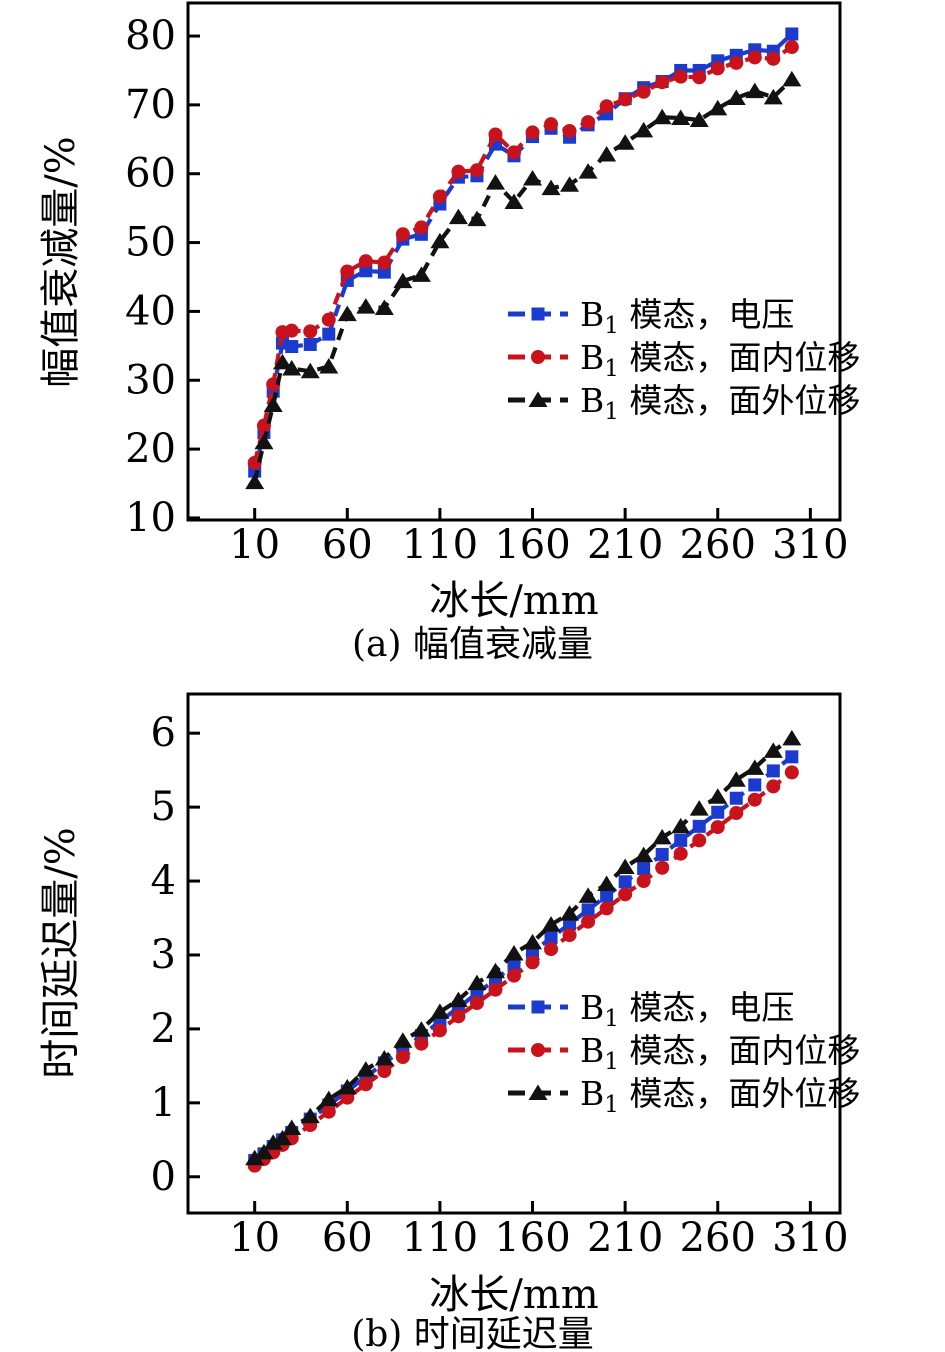 The width and height of the screenshot is (945, 1352). Describe the element at coordinates (625, 545) in the screenshot. I see `amplitude-x-tick-label: 210` at that location.